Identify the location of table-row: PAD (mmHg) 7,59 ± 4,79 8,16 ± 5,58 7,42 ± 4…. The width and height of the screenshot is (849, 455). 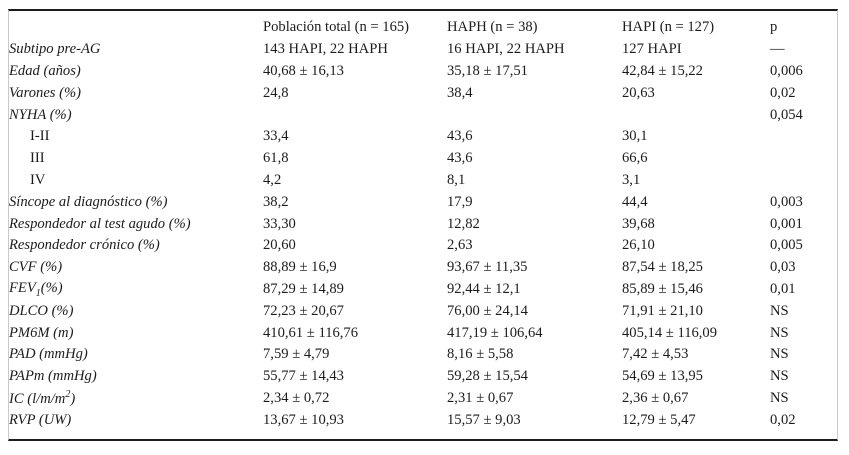
(423, 355).